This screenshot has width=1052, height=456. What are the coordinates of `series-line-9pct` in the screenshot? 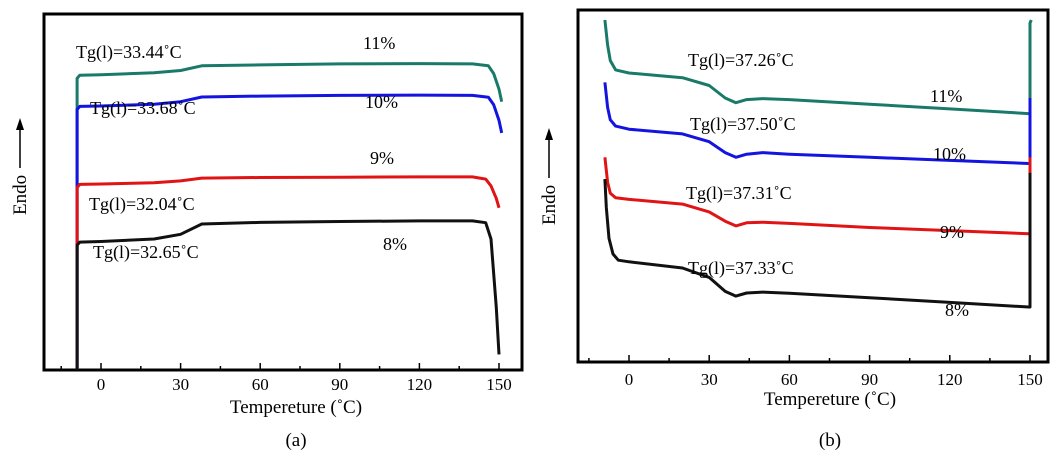 It's located at (817, 196).